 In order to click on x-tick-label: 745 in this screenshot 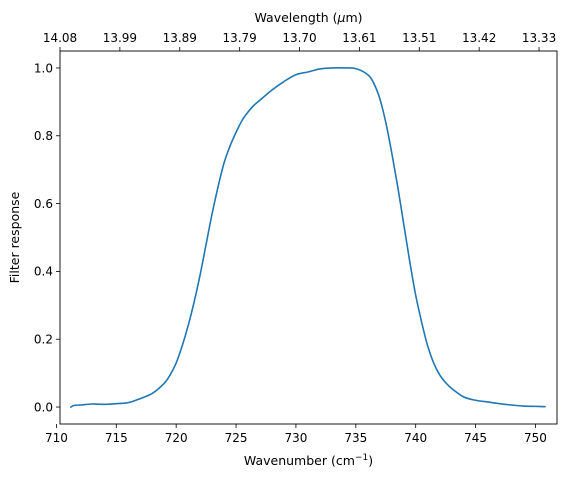, I will do `click(475, 438)`.